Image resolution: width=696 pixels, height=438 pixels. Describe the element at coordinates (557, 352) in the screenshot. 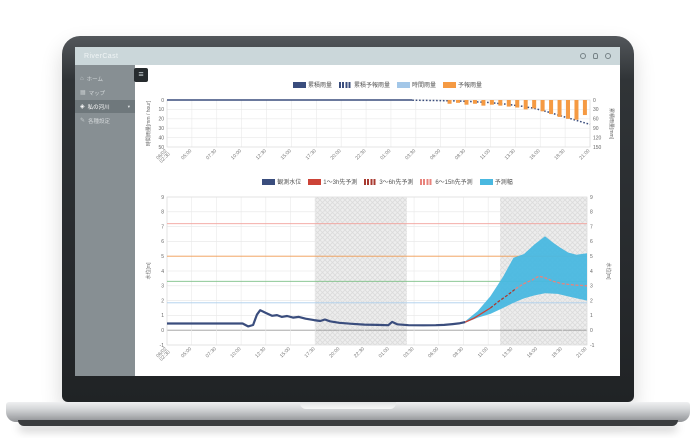

I see `x-tick-label: 18:30` at that location.